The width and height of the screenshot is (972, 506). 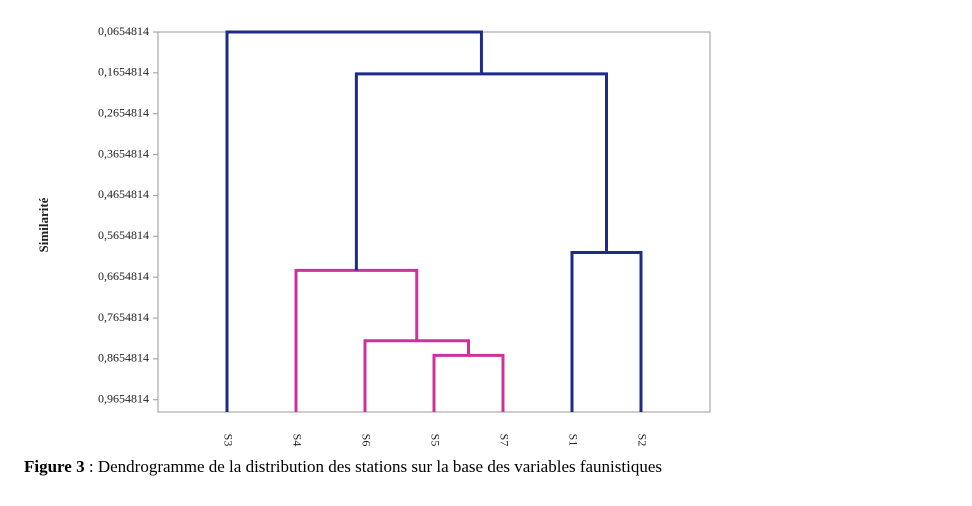 I want to click on y-tick-label: 0,0654814, so click(x=123, y=31).